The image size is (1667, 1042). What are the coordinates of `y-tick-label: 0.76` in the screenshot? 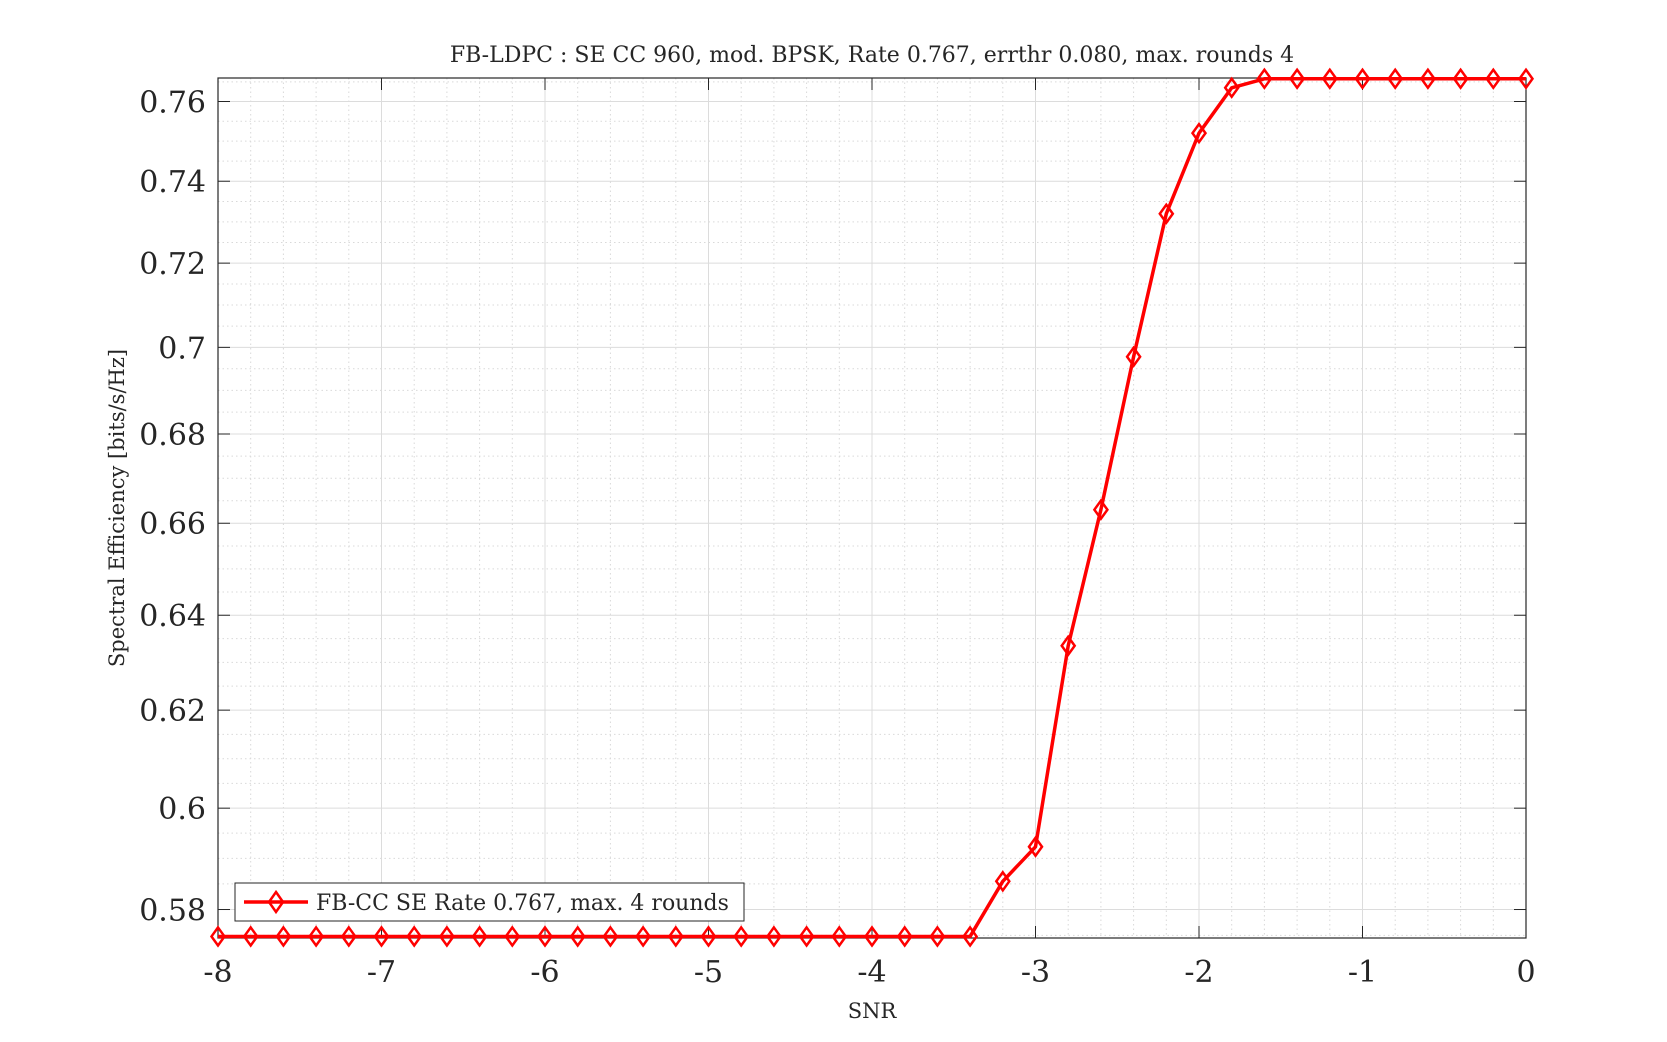 It's located at (172, 103).